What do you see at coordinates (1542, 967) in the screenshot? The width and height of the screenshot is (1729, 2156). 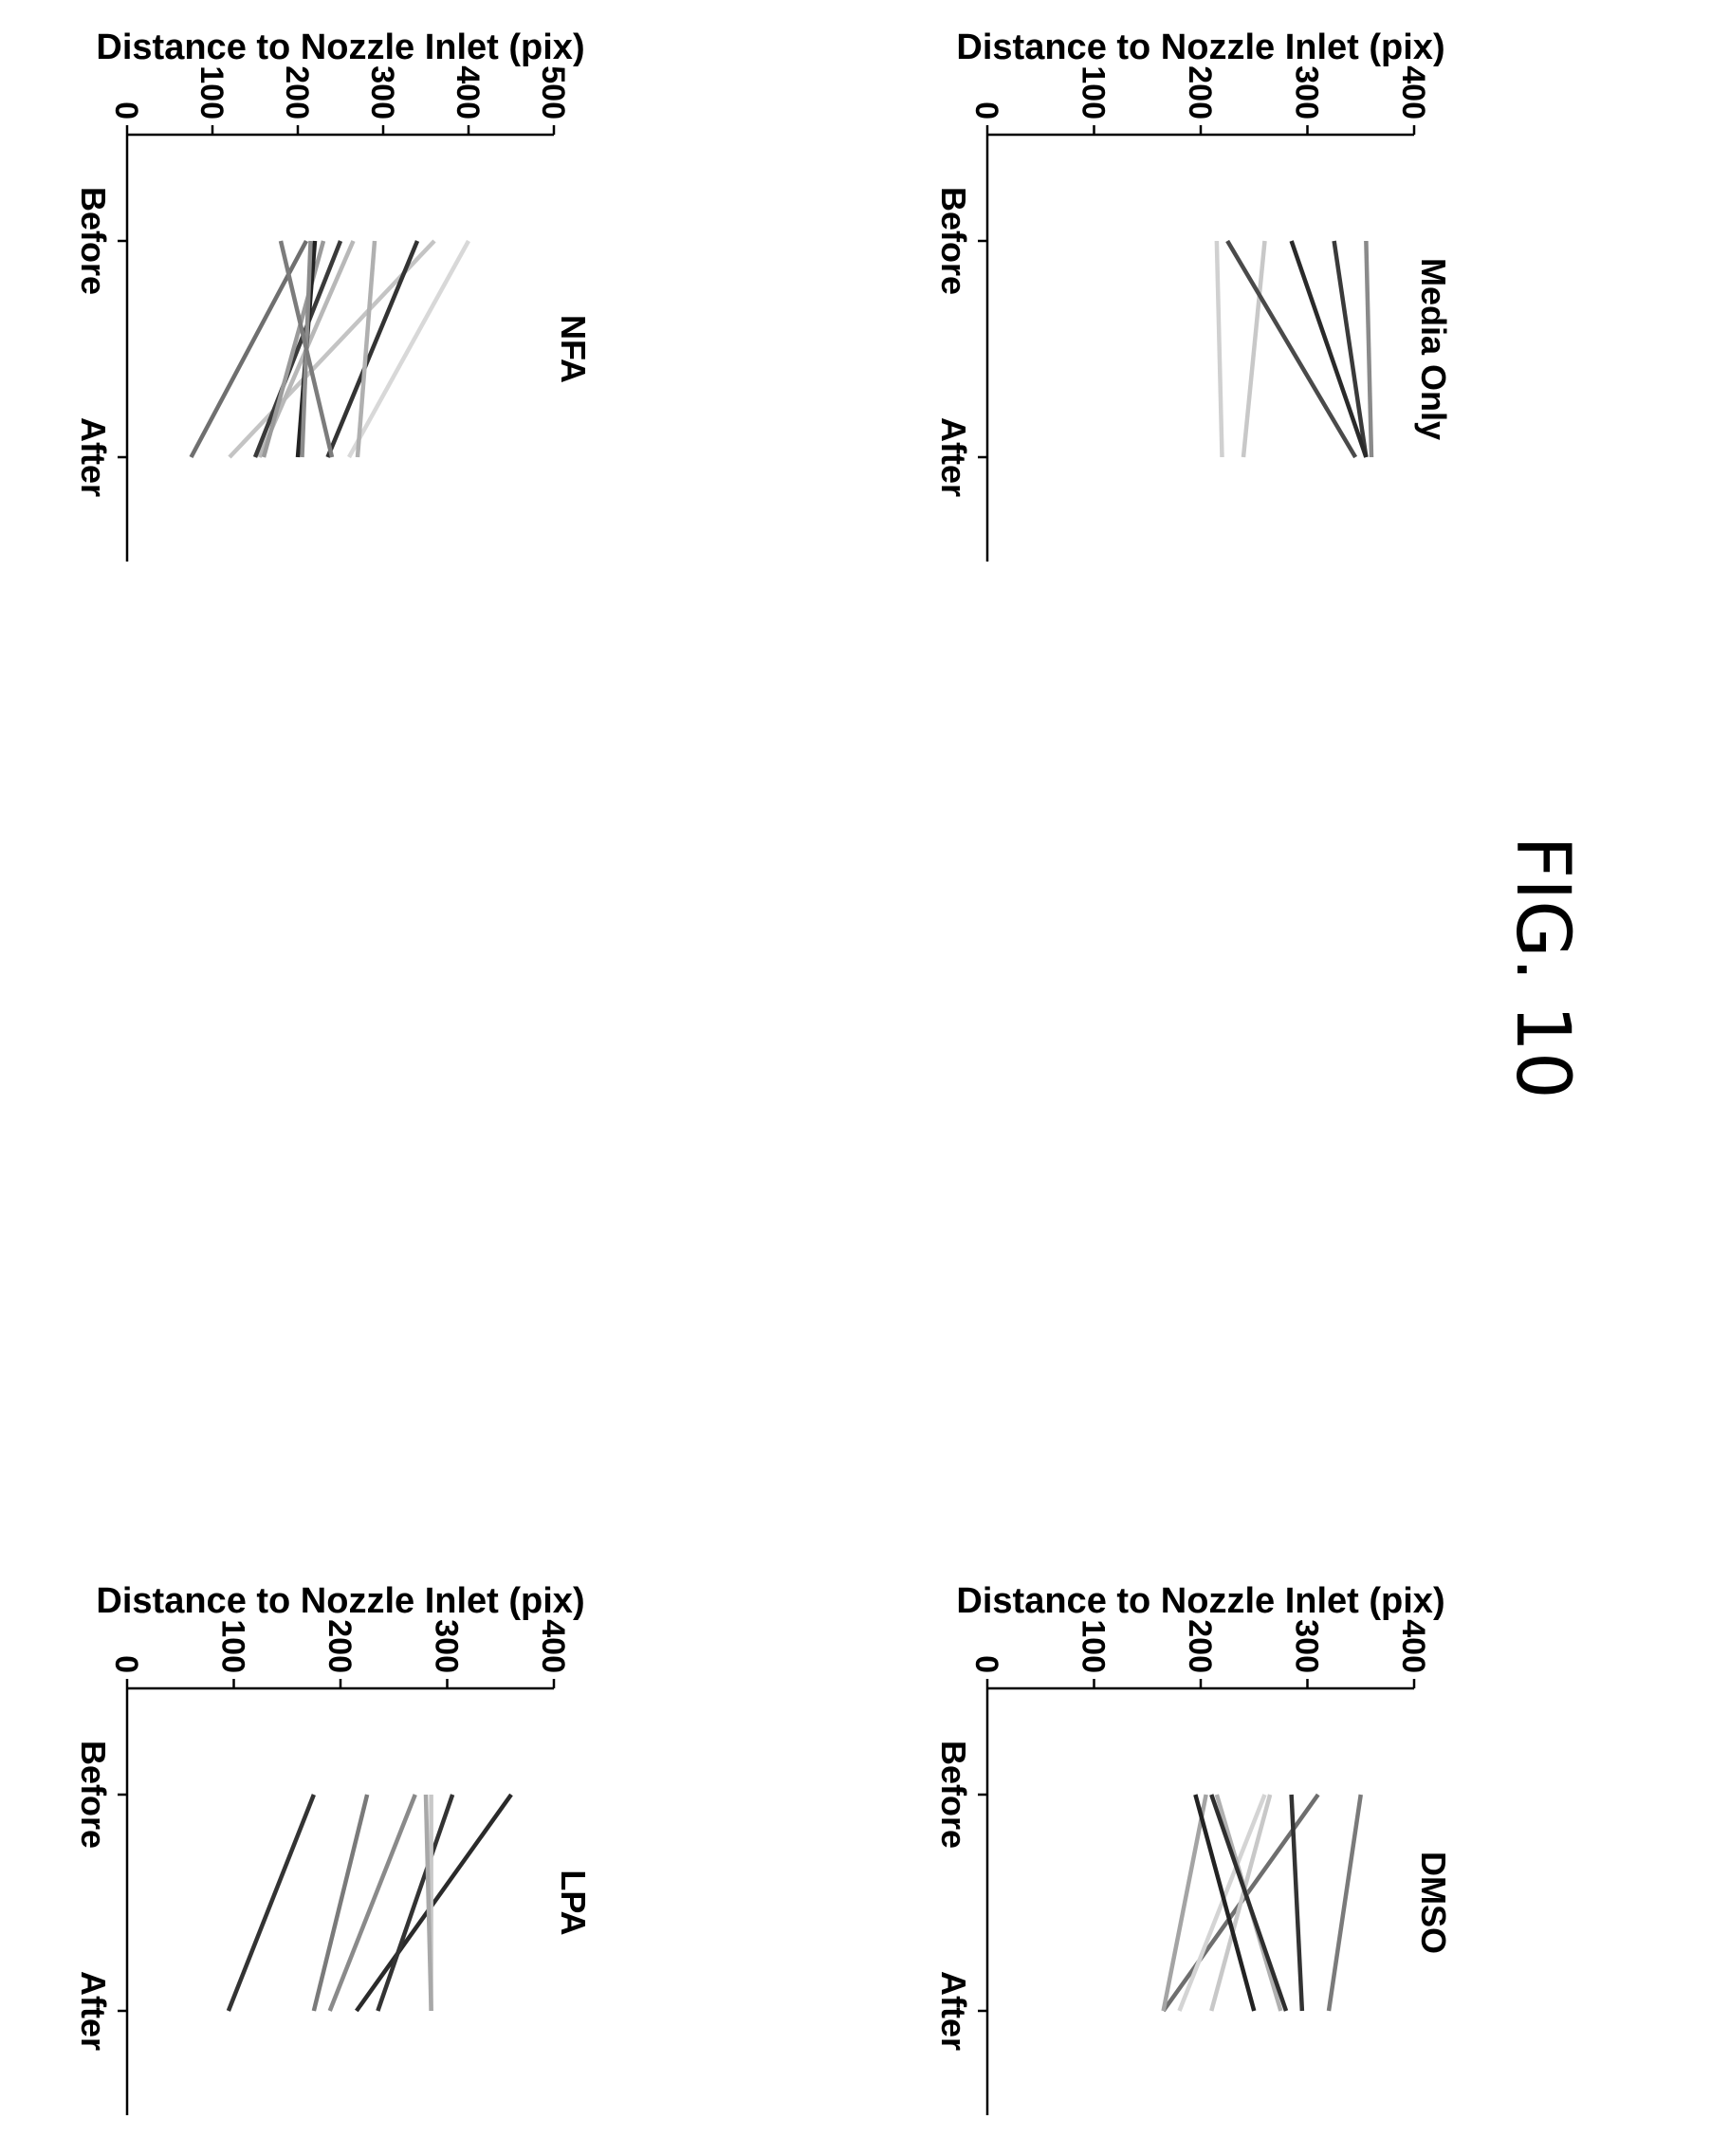 I see `figure-label: FIG. 10` at bounding box center [1542, 967].